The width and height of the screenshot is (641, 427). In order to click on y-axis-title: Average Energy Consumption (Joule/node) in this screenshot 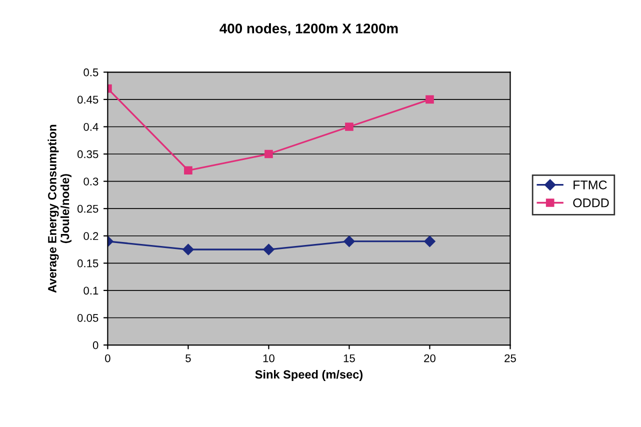, I will do `click(60, 208)`.